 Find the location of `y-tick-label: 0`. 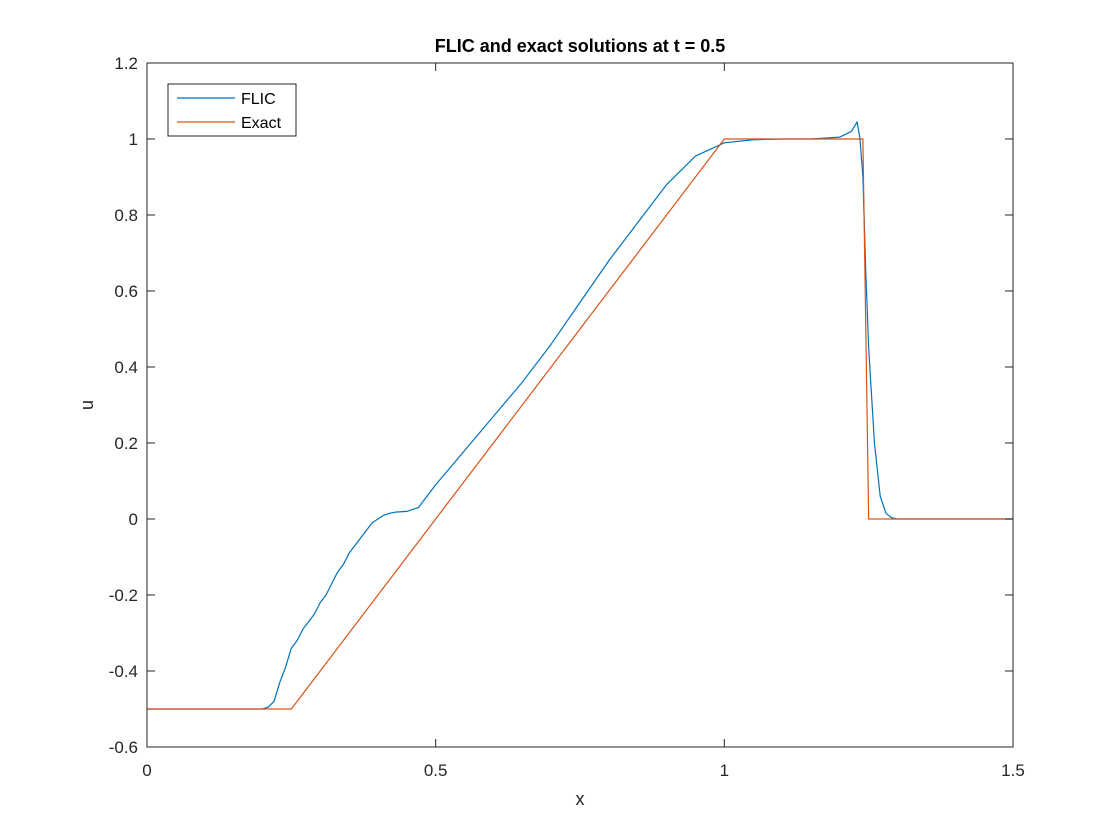

y-tick-label: 0 is located at coordinates (133, 519).